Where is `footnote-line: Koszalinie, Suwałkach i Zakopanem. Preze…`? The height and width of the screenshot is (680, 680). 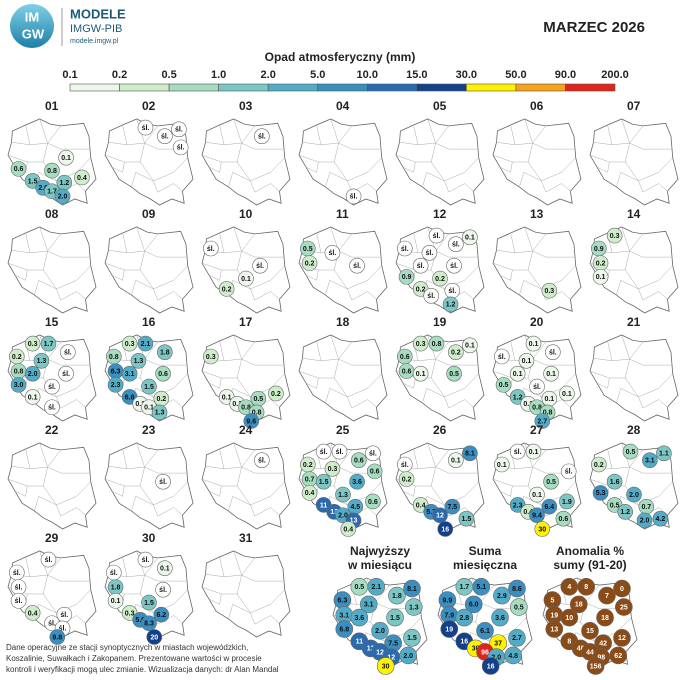 footnote-line: Koszalinie, Suwałkach i Zakopanem. Preze… is located at coordinates (134, 658).